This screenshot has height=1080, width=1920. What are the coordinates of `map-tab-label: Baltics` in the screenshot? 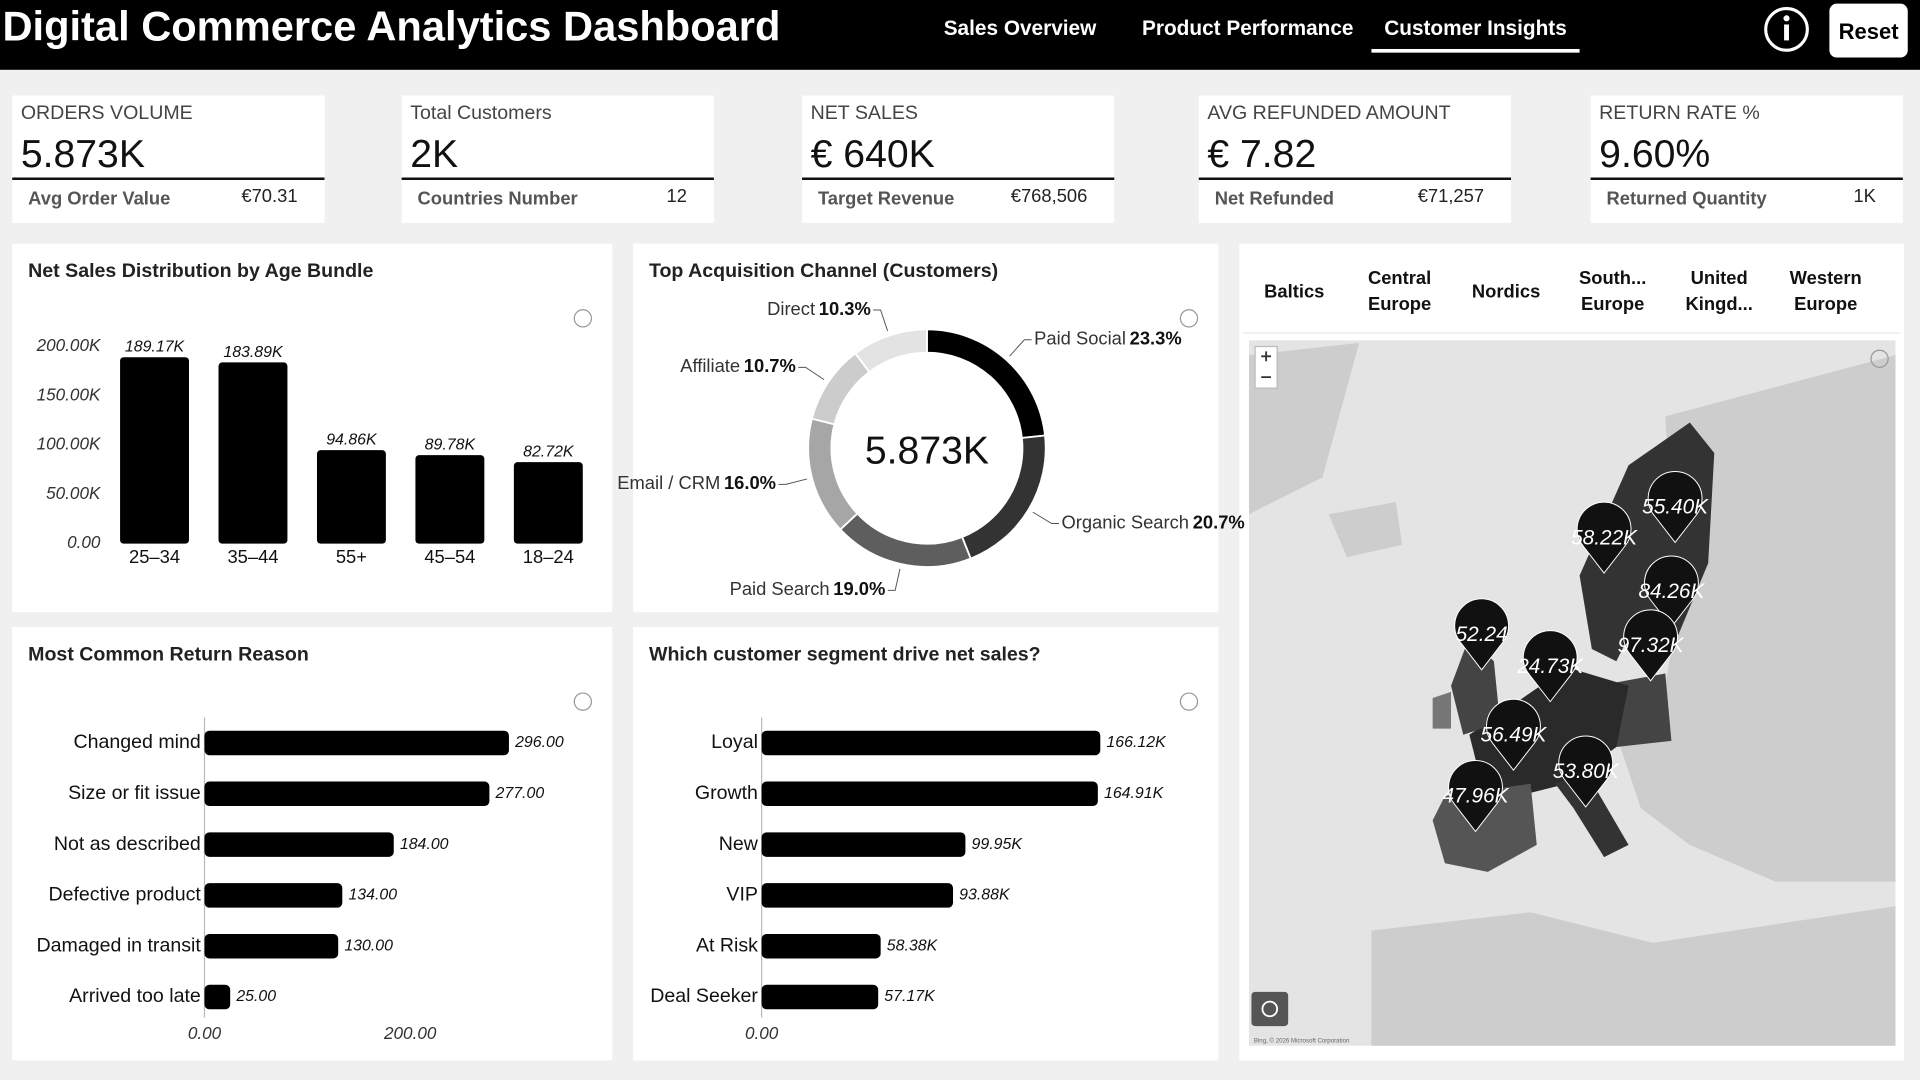 It's located at (1294, 291).